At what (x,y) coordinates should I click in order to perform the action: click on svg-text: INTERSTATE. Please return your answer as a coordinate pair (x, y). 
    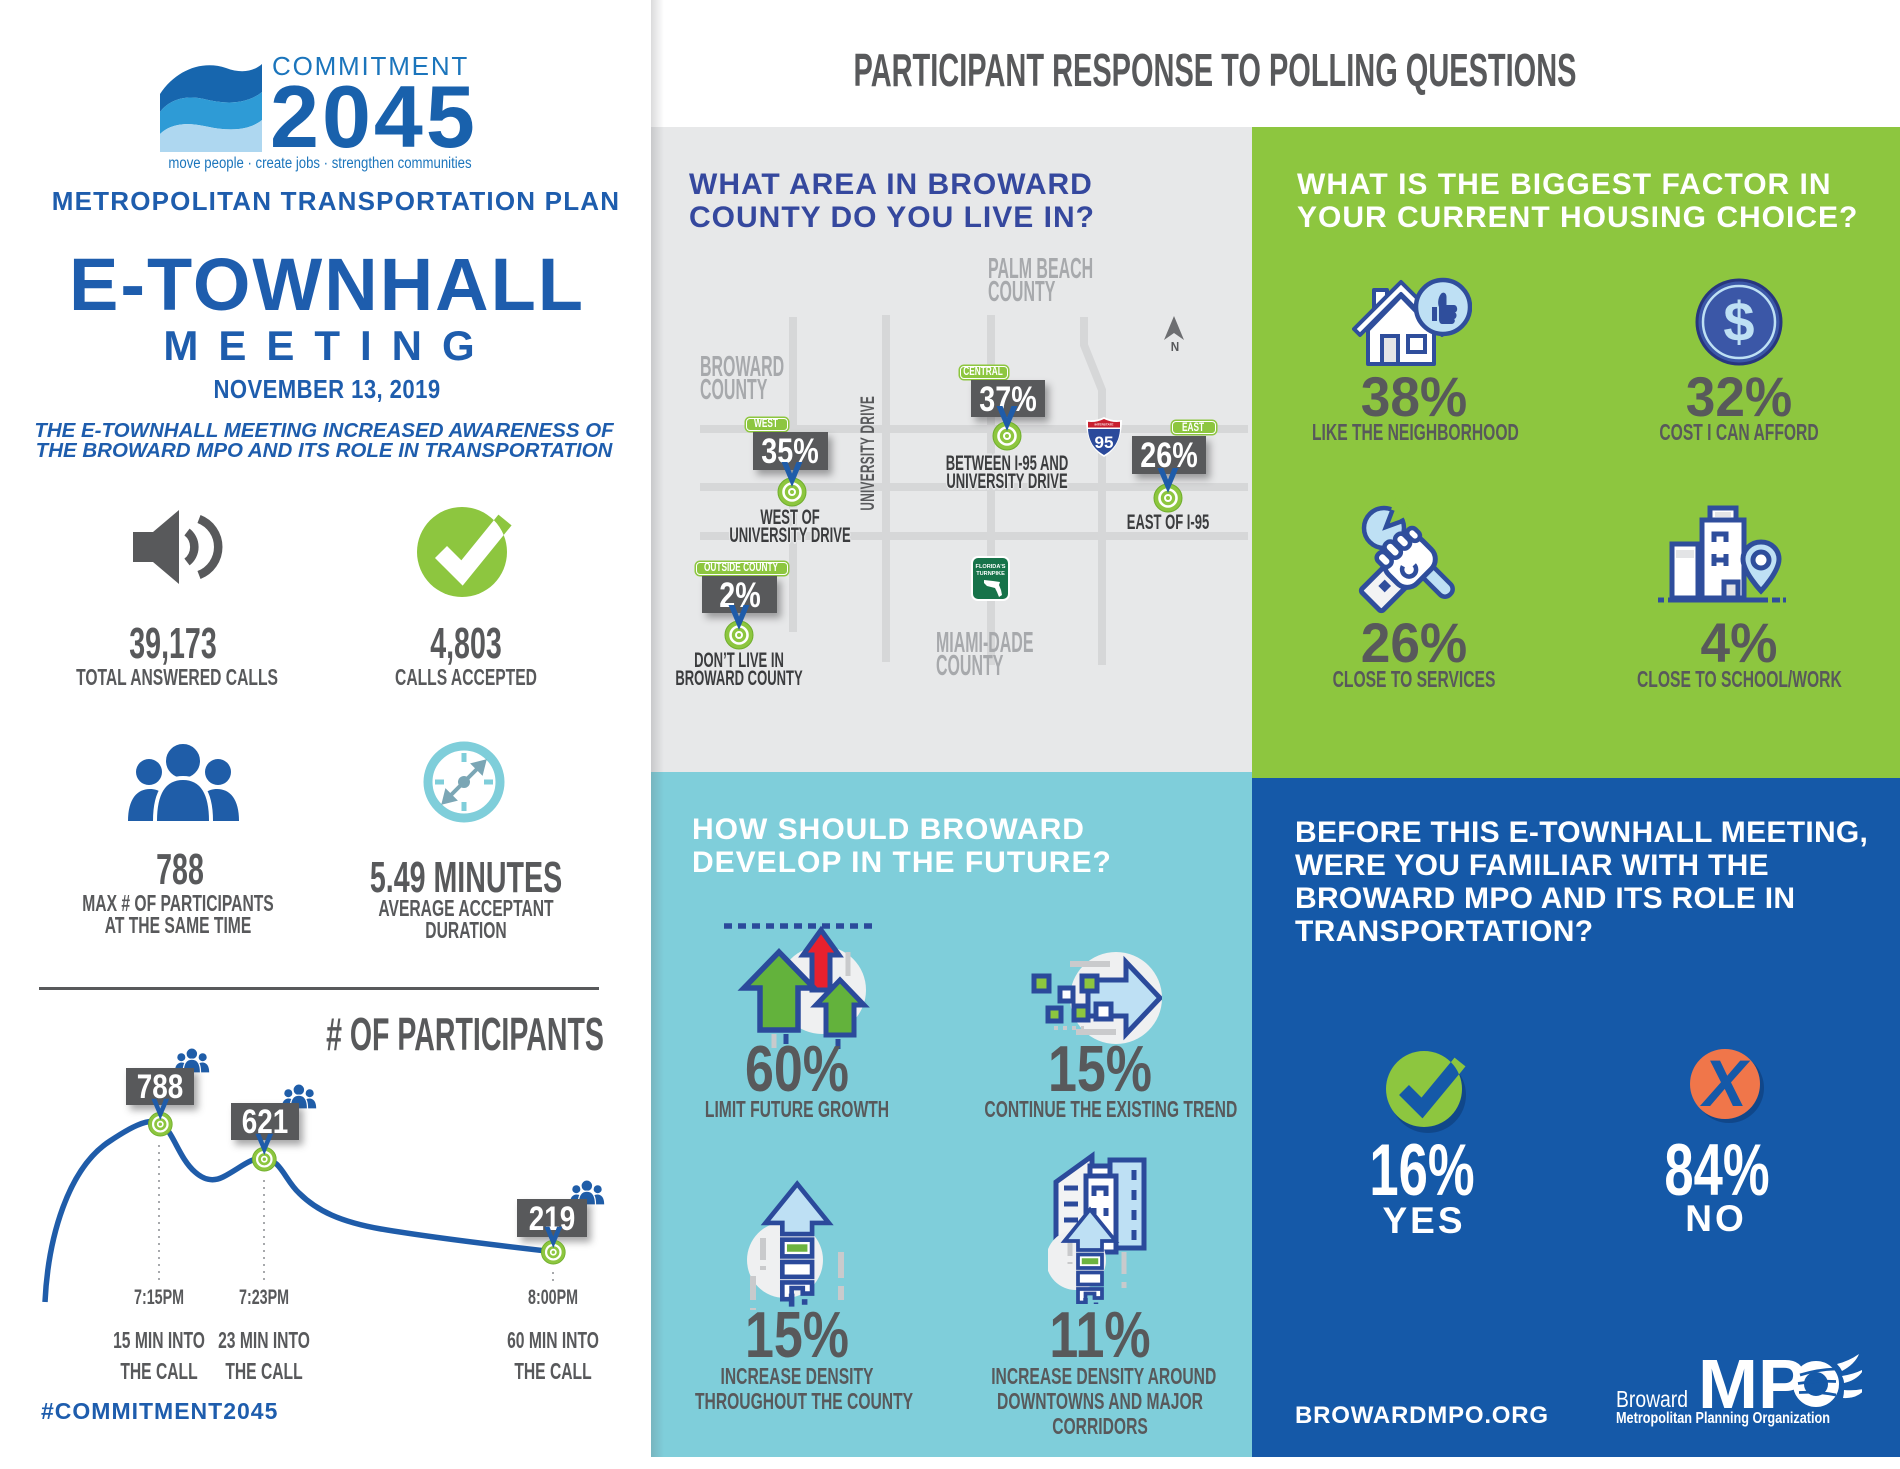
    Looking at the image, I should click on (1104, 425).